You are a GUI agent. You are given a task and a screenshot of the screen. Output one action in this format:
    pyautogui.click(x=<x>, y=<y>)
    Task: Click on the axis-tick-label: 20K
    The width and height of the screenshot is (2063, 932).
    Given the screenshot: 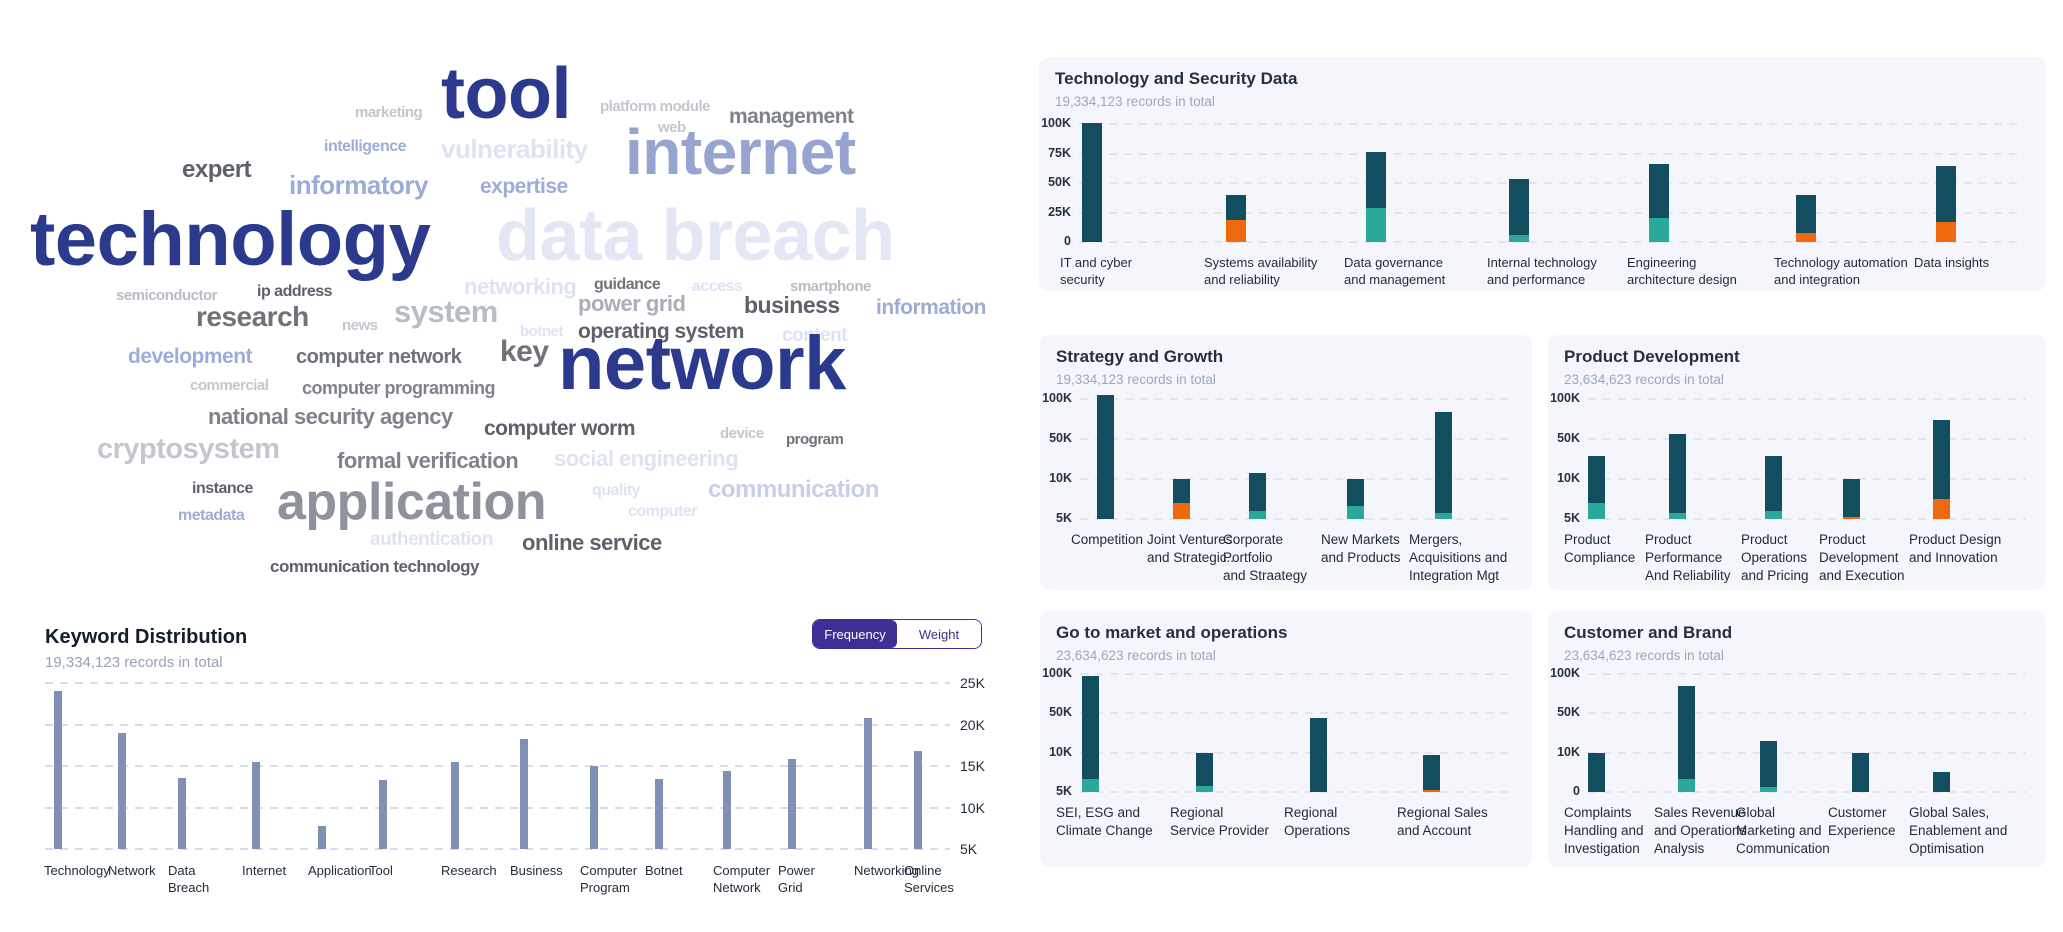 What is the action you would take?
    pyautogui.click(x=972, y=724)
    